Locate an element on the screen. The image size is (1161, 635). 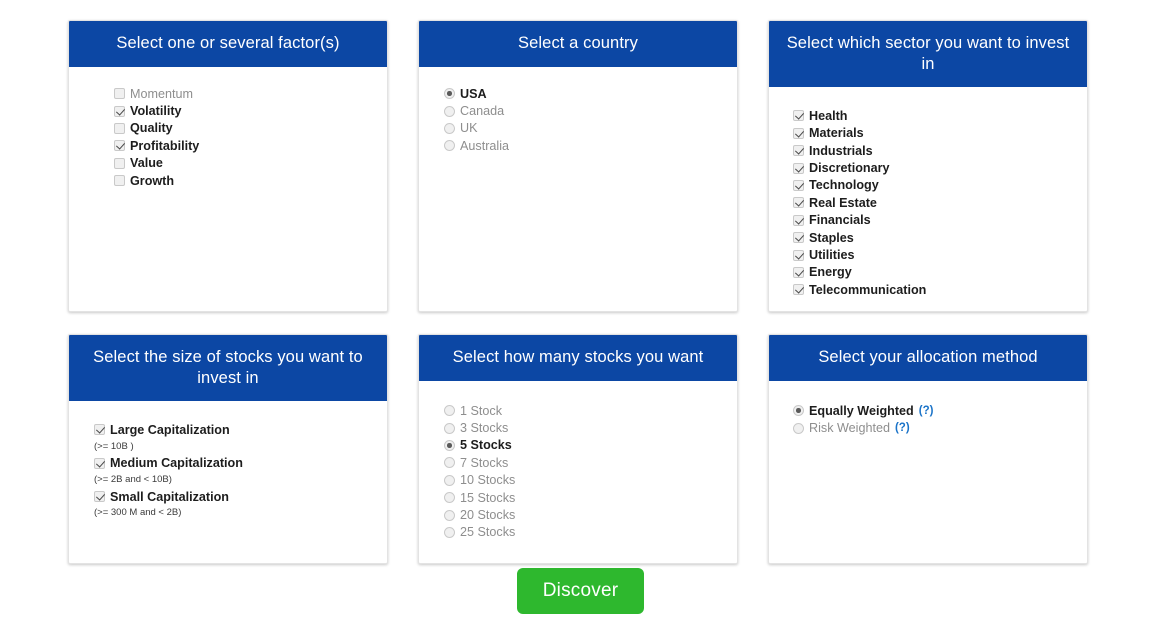
checkbox-option-technology: Technology is located at coordinates (940, 185).